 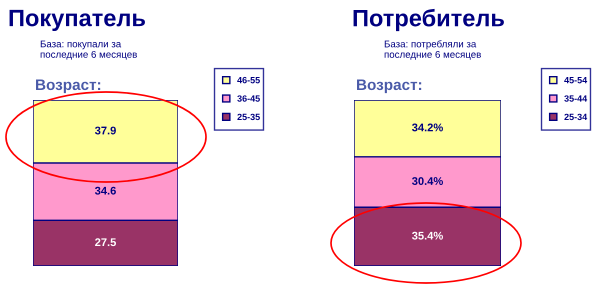 What do you see at coordinates (88, 50) in the screenshot?
I see `chart-subtitle: База: покупали за последние 6 месяцев` at bounding box center [88, 50].